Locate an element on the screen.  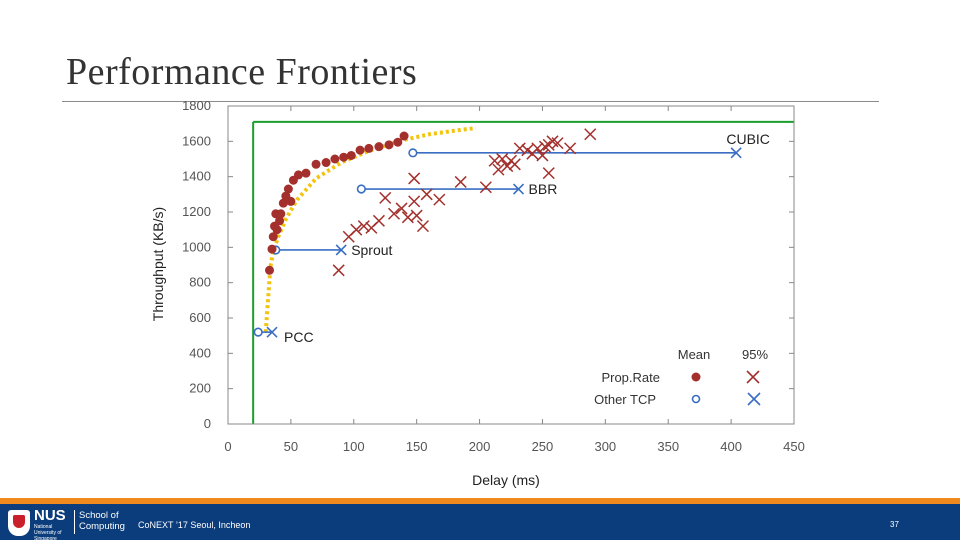
y-tick-label: 1600 is located at coordinates (196, 140).